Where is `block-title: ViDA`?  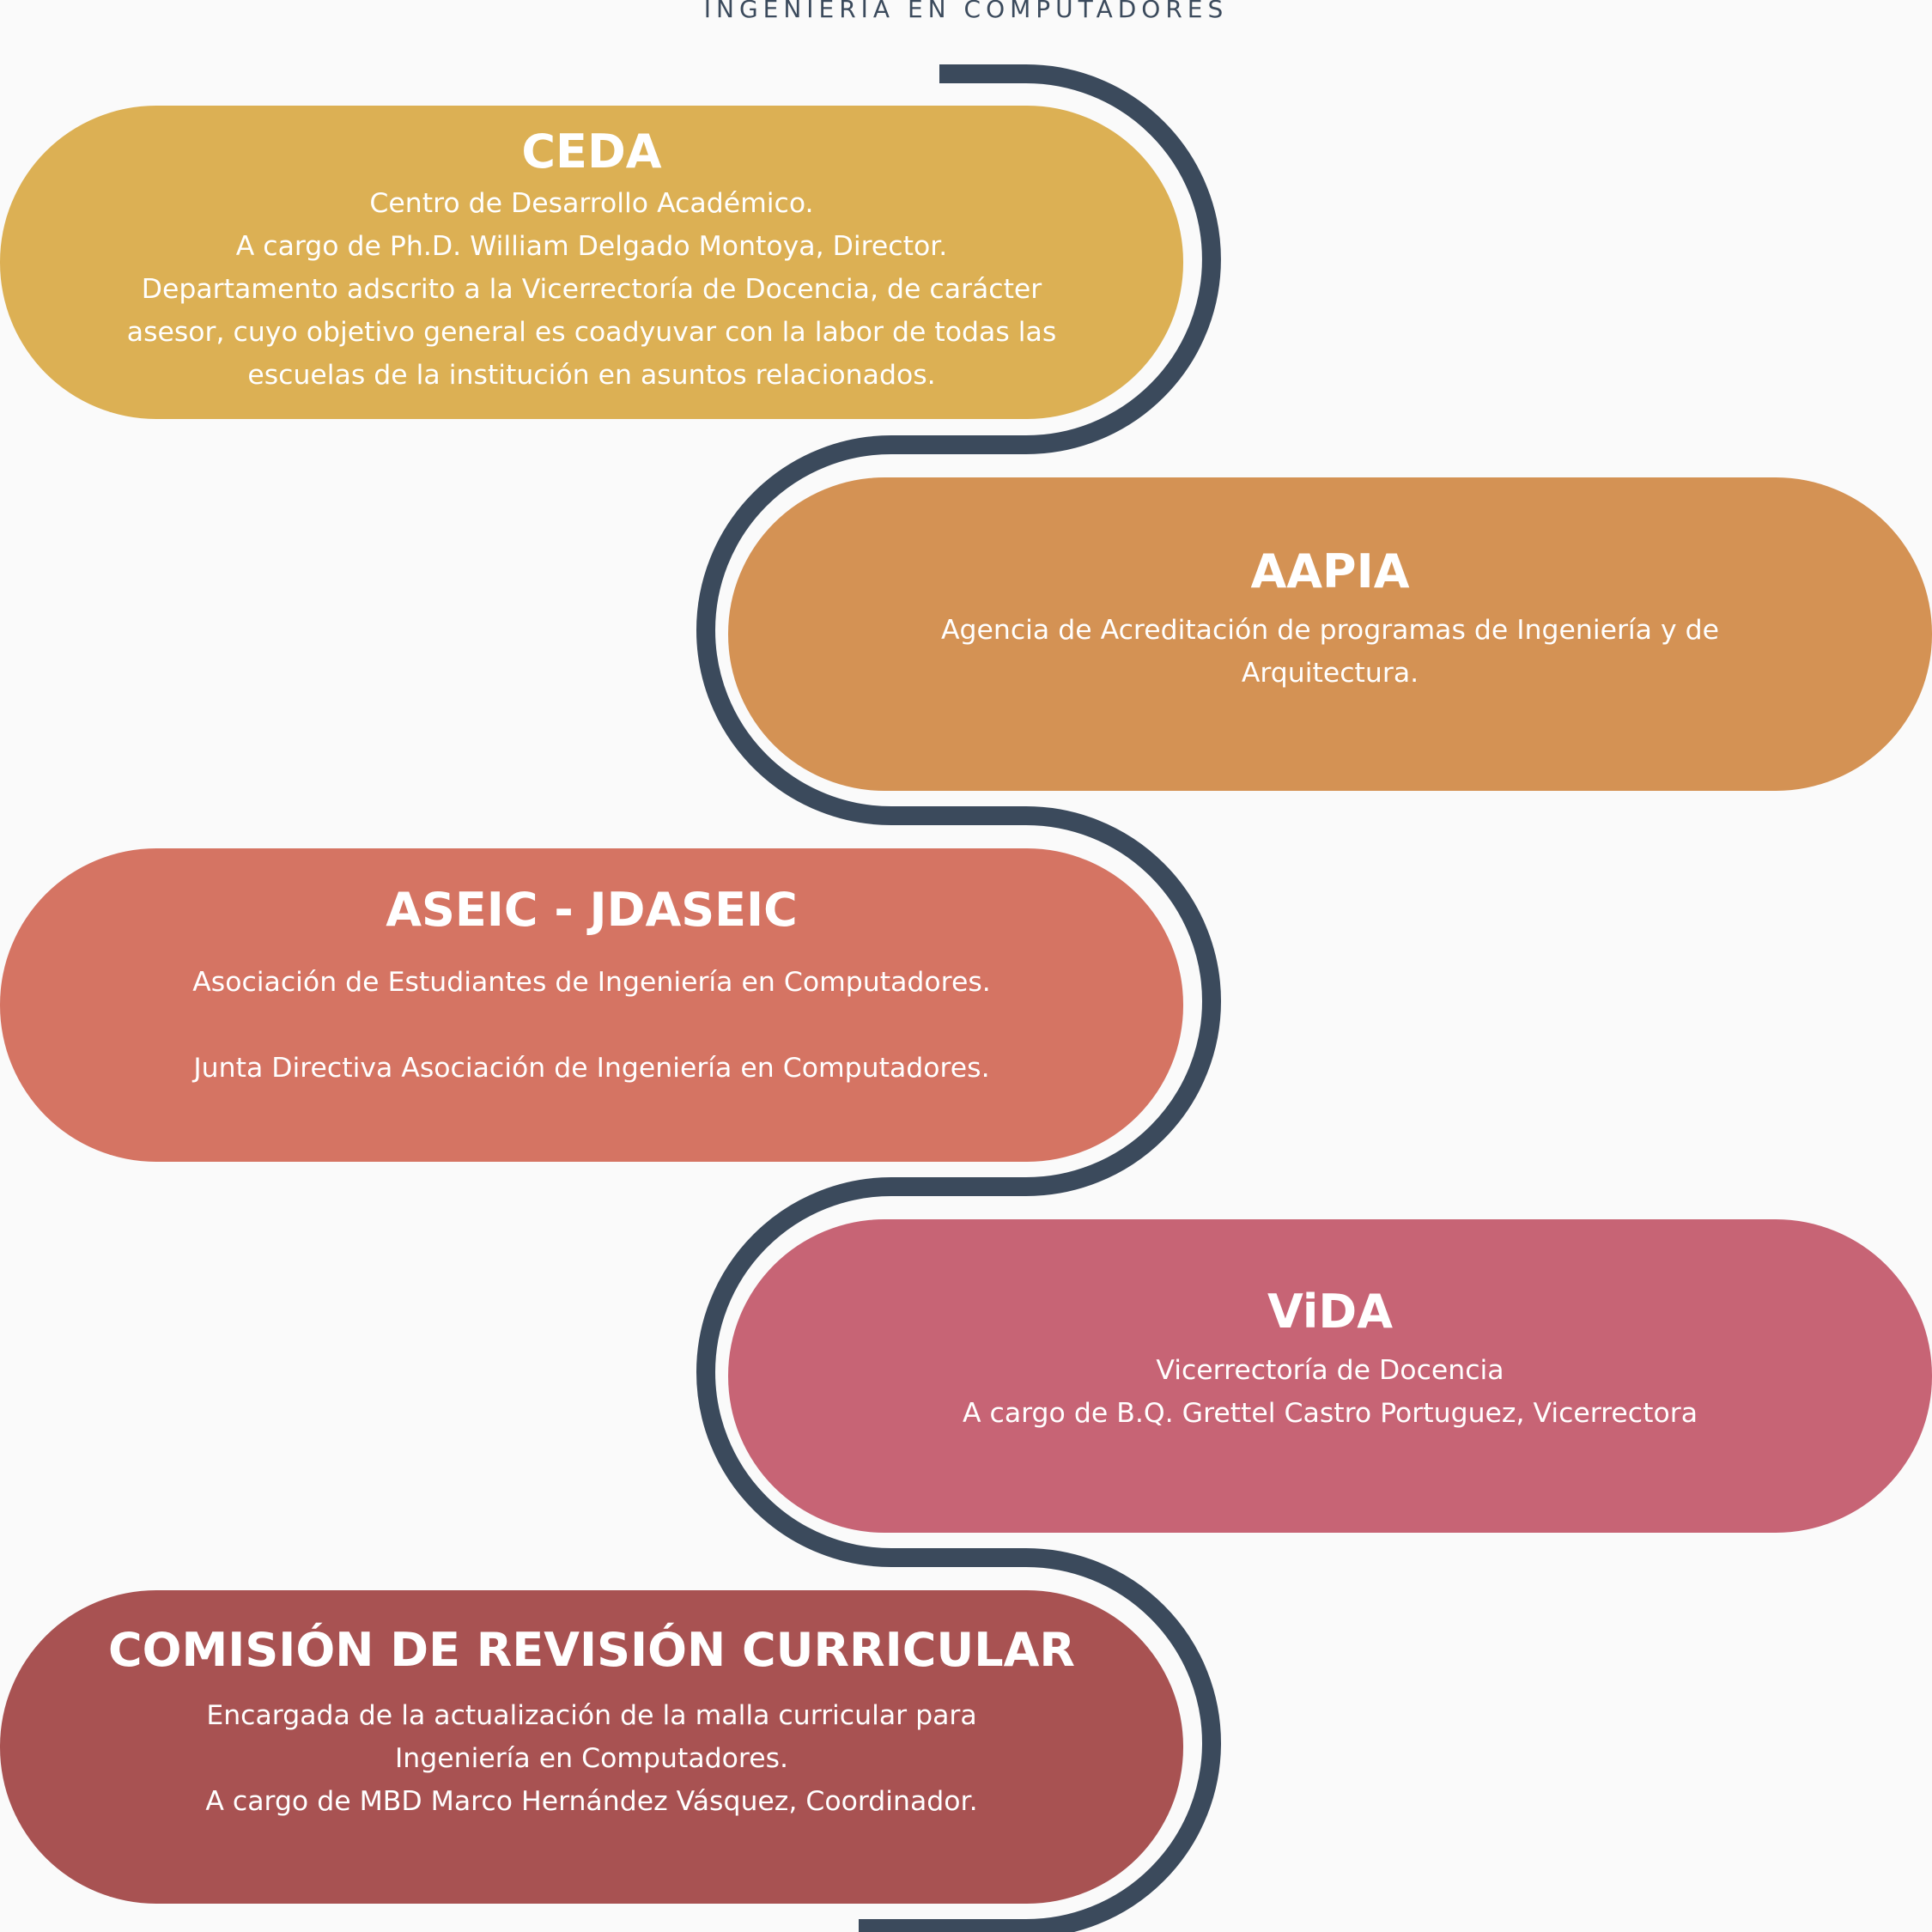 block-title: ViDA is located at coordinates (1330, 1312).